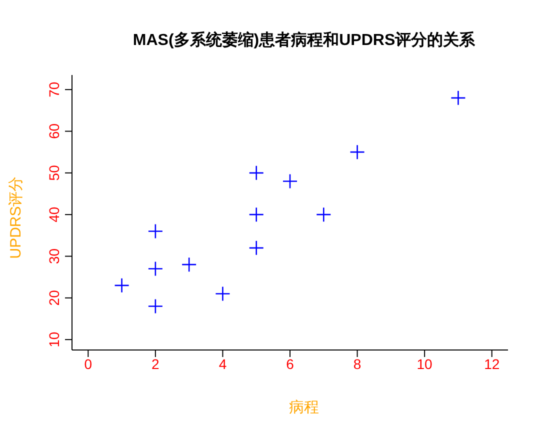 The image size is (548, 438). I want to click on y-tick-label: 30, so click(54, 256).